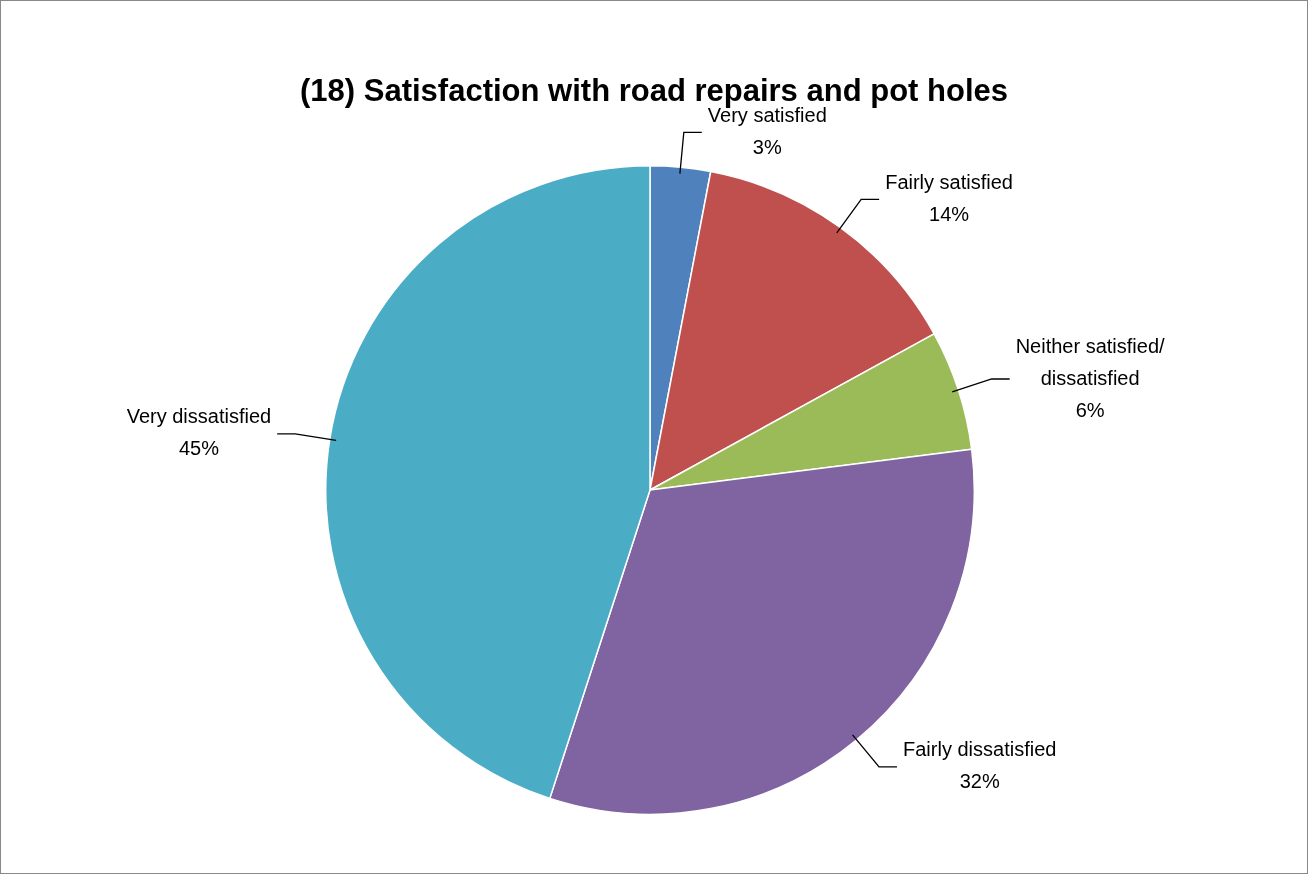  What do you see at coordinates (199, 448) in the screenshot?
I see `data-label: 45%` at bounding box center [199, 448].